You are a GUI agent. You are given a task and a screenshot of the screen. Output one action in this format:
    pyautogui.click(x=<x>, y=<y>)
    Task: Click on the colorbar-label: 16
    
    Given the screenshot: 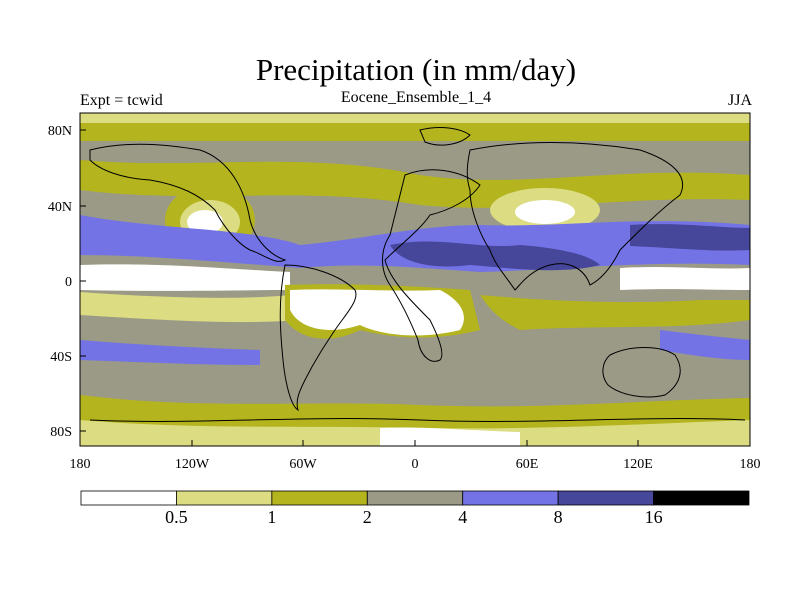 What is the action you would take?
    pyautogui.click(x=653, y=517)
    